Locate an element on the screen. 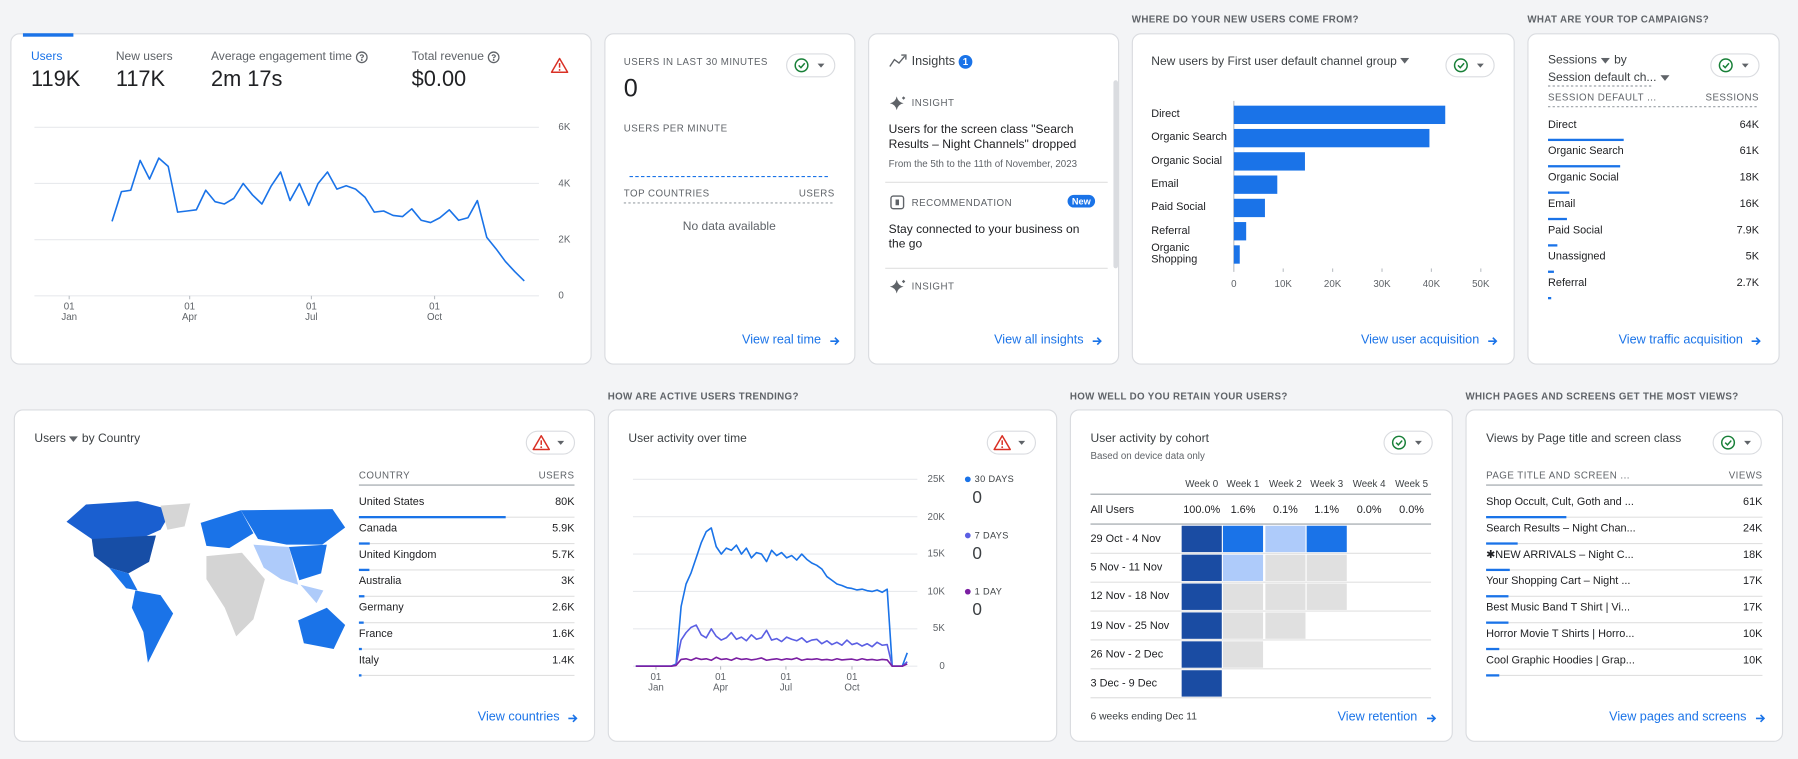 Image resolution: width=1798 pixels, height=759 pixels. x-tick-label: 40K is located at coordinates (1431, 284).